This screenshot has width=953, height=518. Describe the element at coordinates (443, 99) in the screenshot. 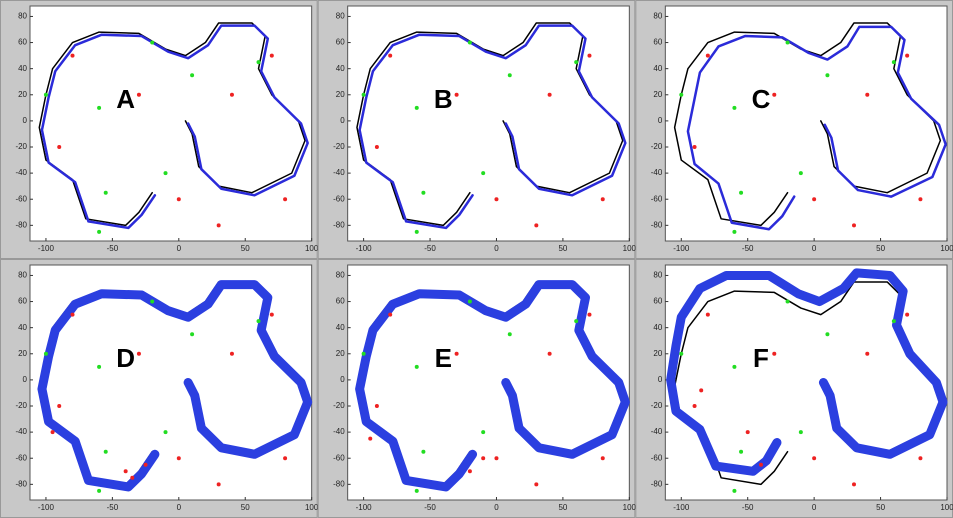

I see `panel-letter: B` at that location.